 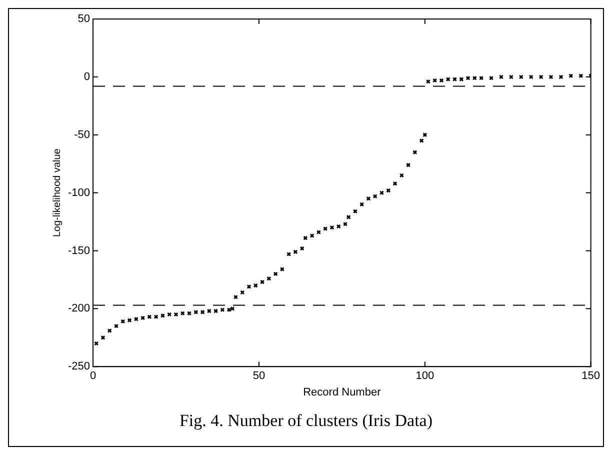 I want to click on y-tick-label: -150, so click(x=79, y=250).